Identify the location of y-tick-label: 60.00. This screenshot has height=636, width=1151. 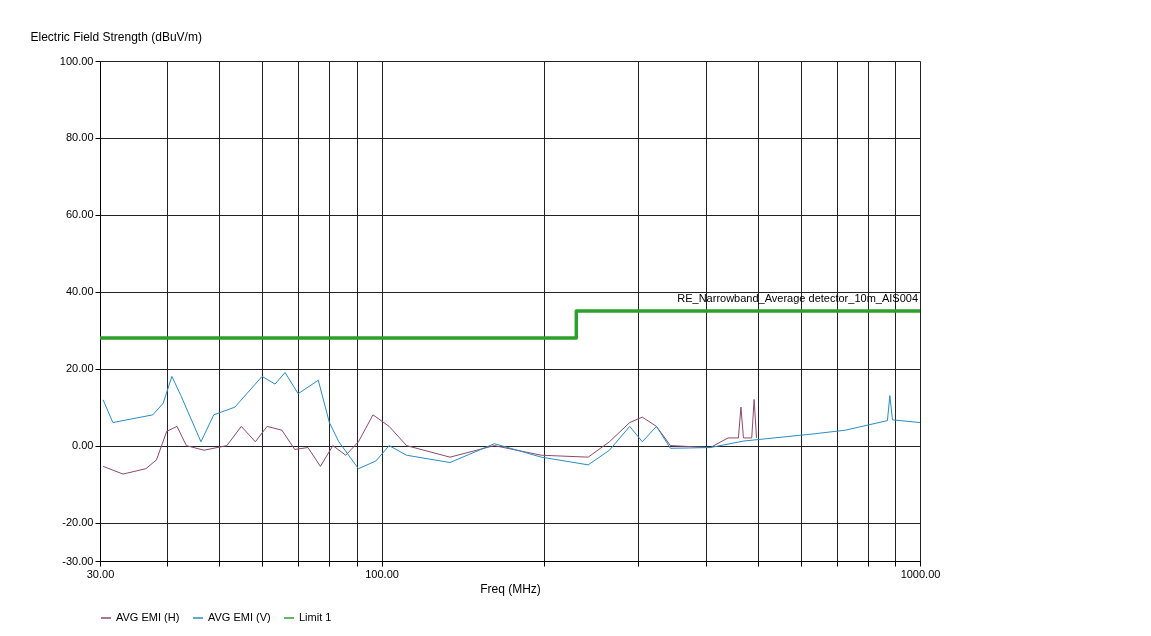
(79, 214).